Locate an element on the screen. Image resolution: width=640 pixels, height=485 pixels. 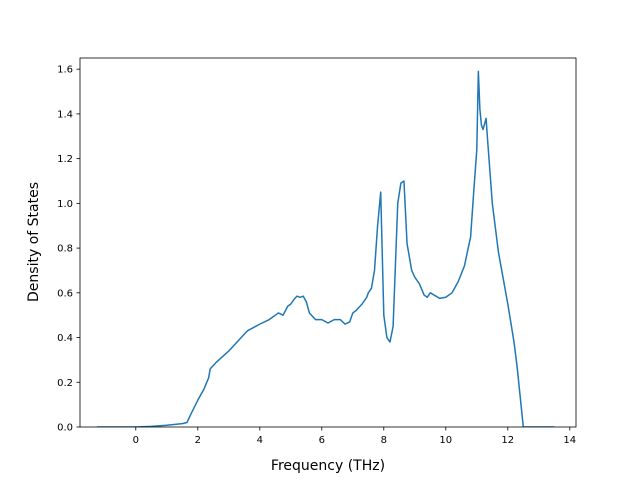
x-tick-label: 2 is located at coordinates (198, 440).